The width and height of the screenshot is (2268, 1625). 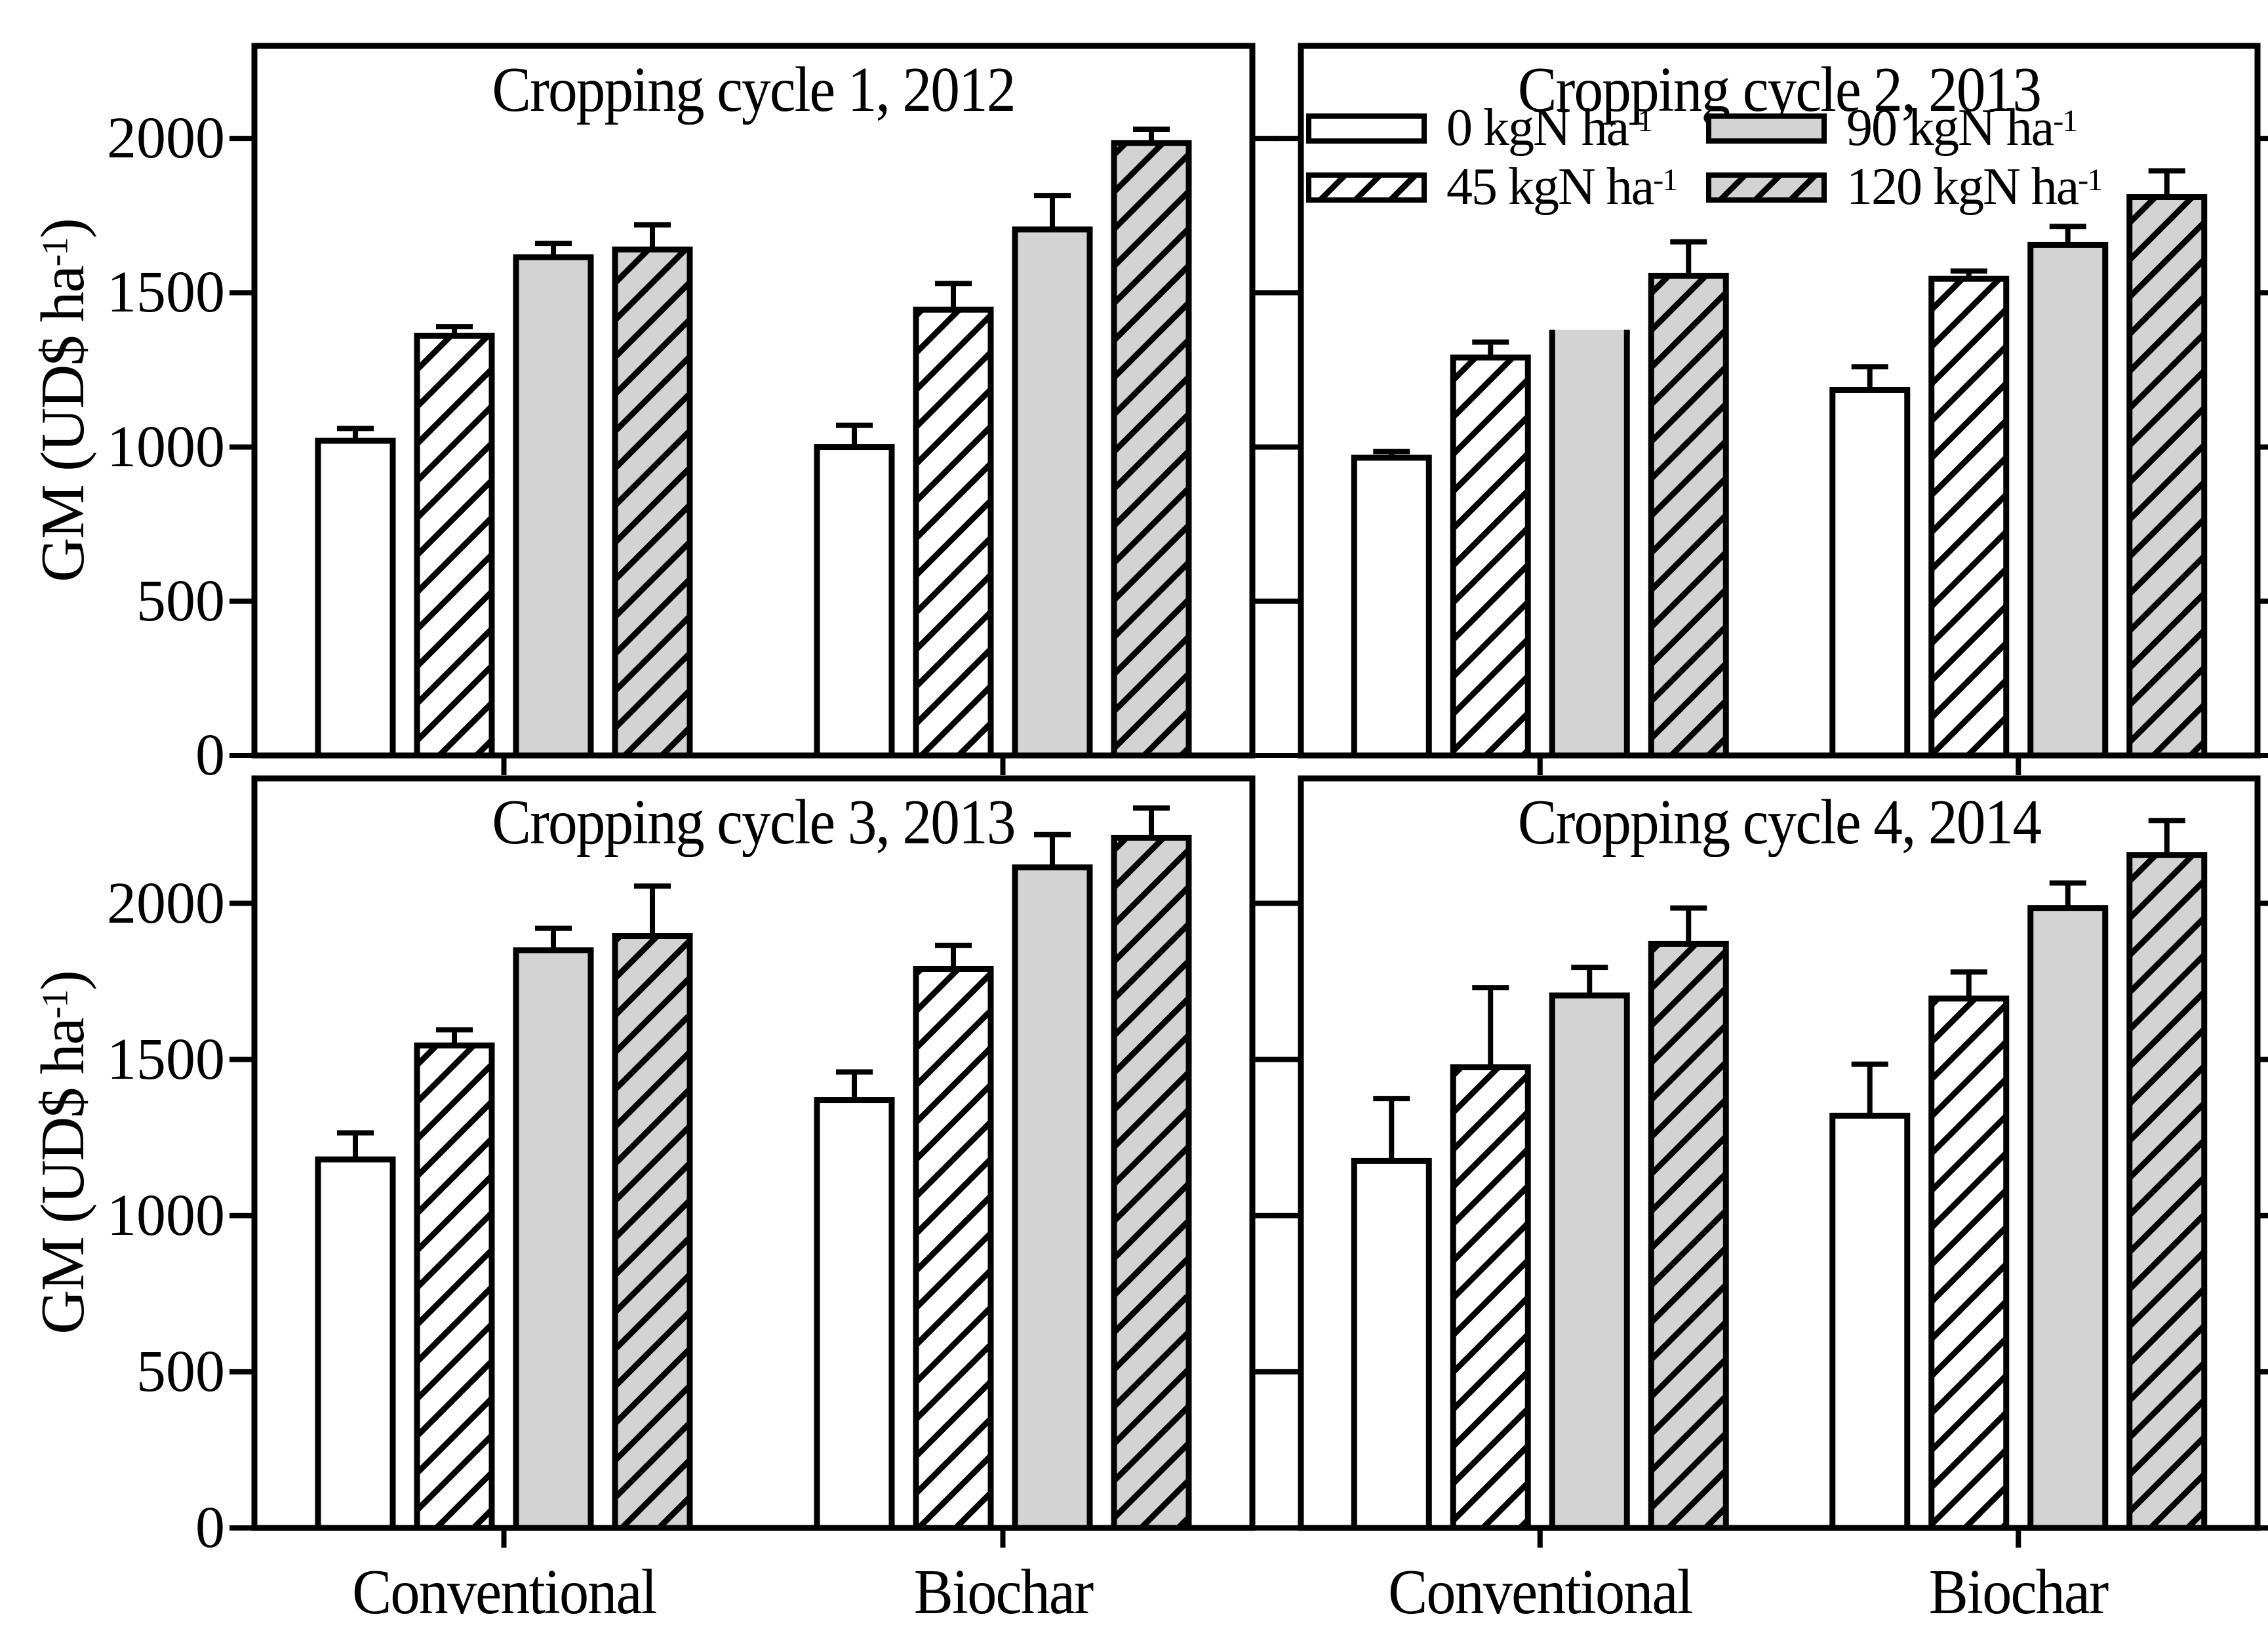 I want to click on legend-swatch-90kgN, so click(x=1766, y=128).